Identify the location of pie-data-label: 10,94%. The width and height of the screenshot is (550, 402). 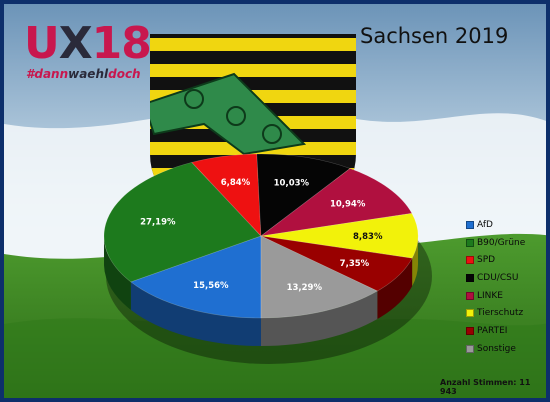
(348, 204).